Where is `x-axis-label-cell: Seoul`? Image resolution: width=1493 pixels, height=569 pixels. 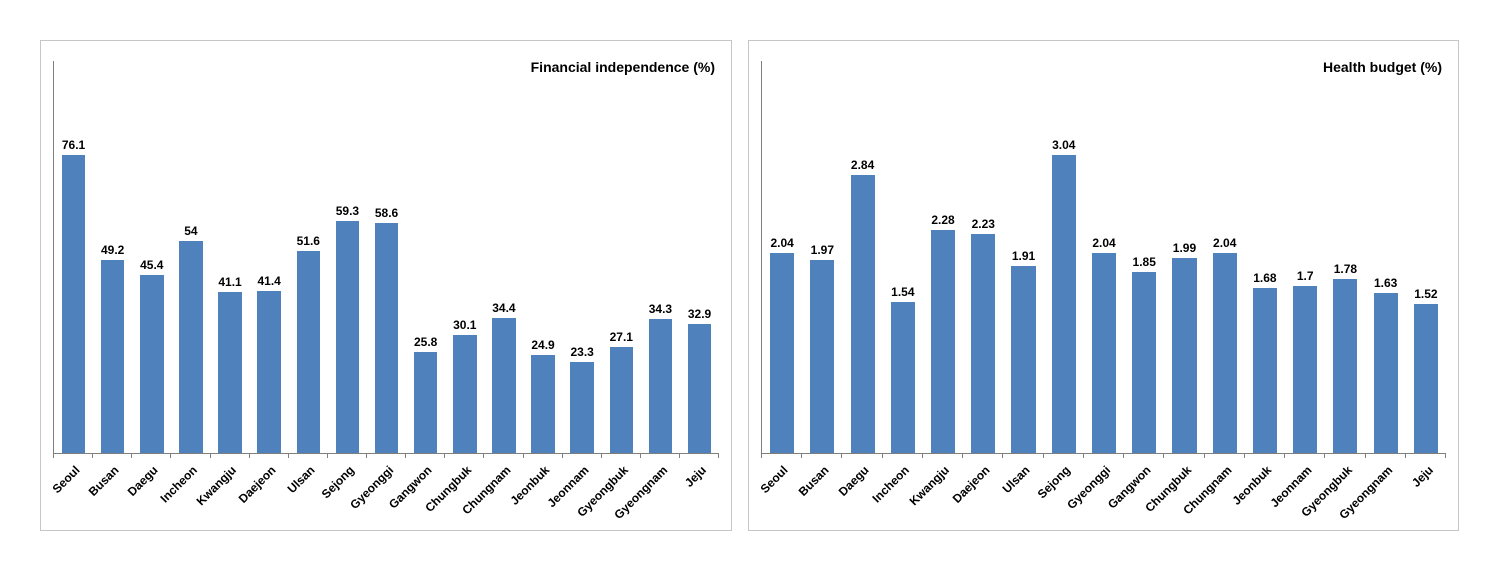 x-axis-label-cell: Seoul is located at coordinates (779, 495).